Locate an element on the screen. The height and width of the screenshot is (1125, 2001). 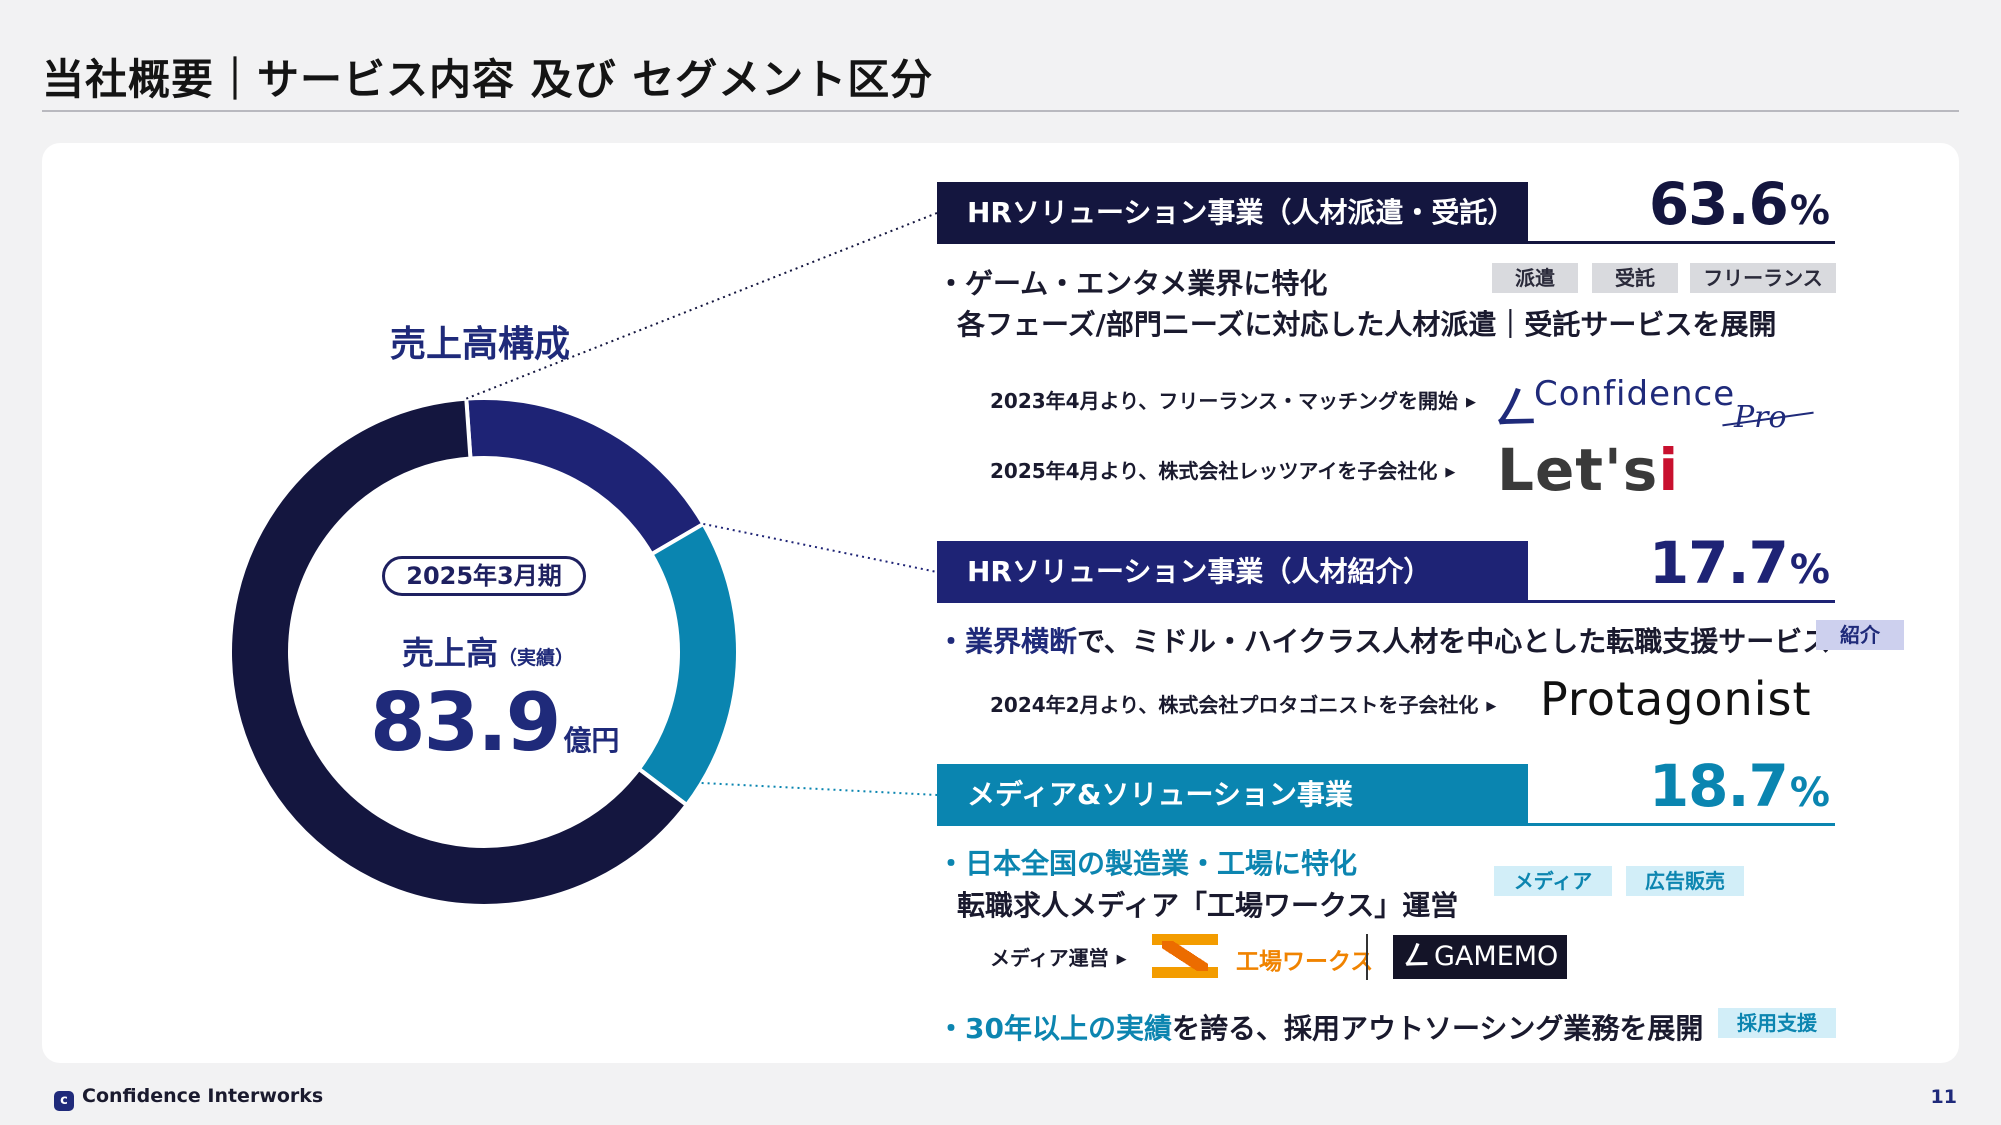
tag-ad-sales: 広告販売 is located at coordinates (1685, 881).